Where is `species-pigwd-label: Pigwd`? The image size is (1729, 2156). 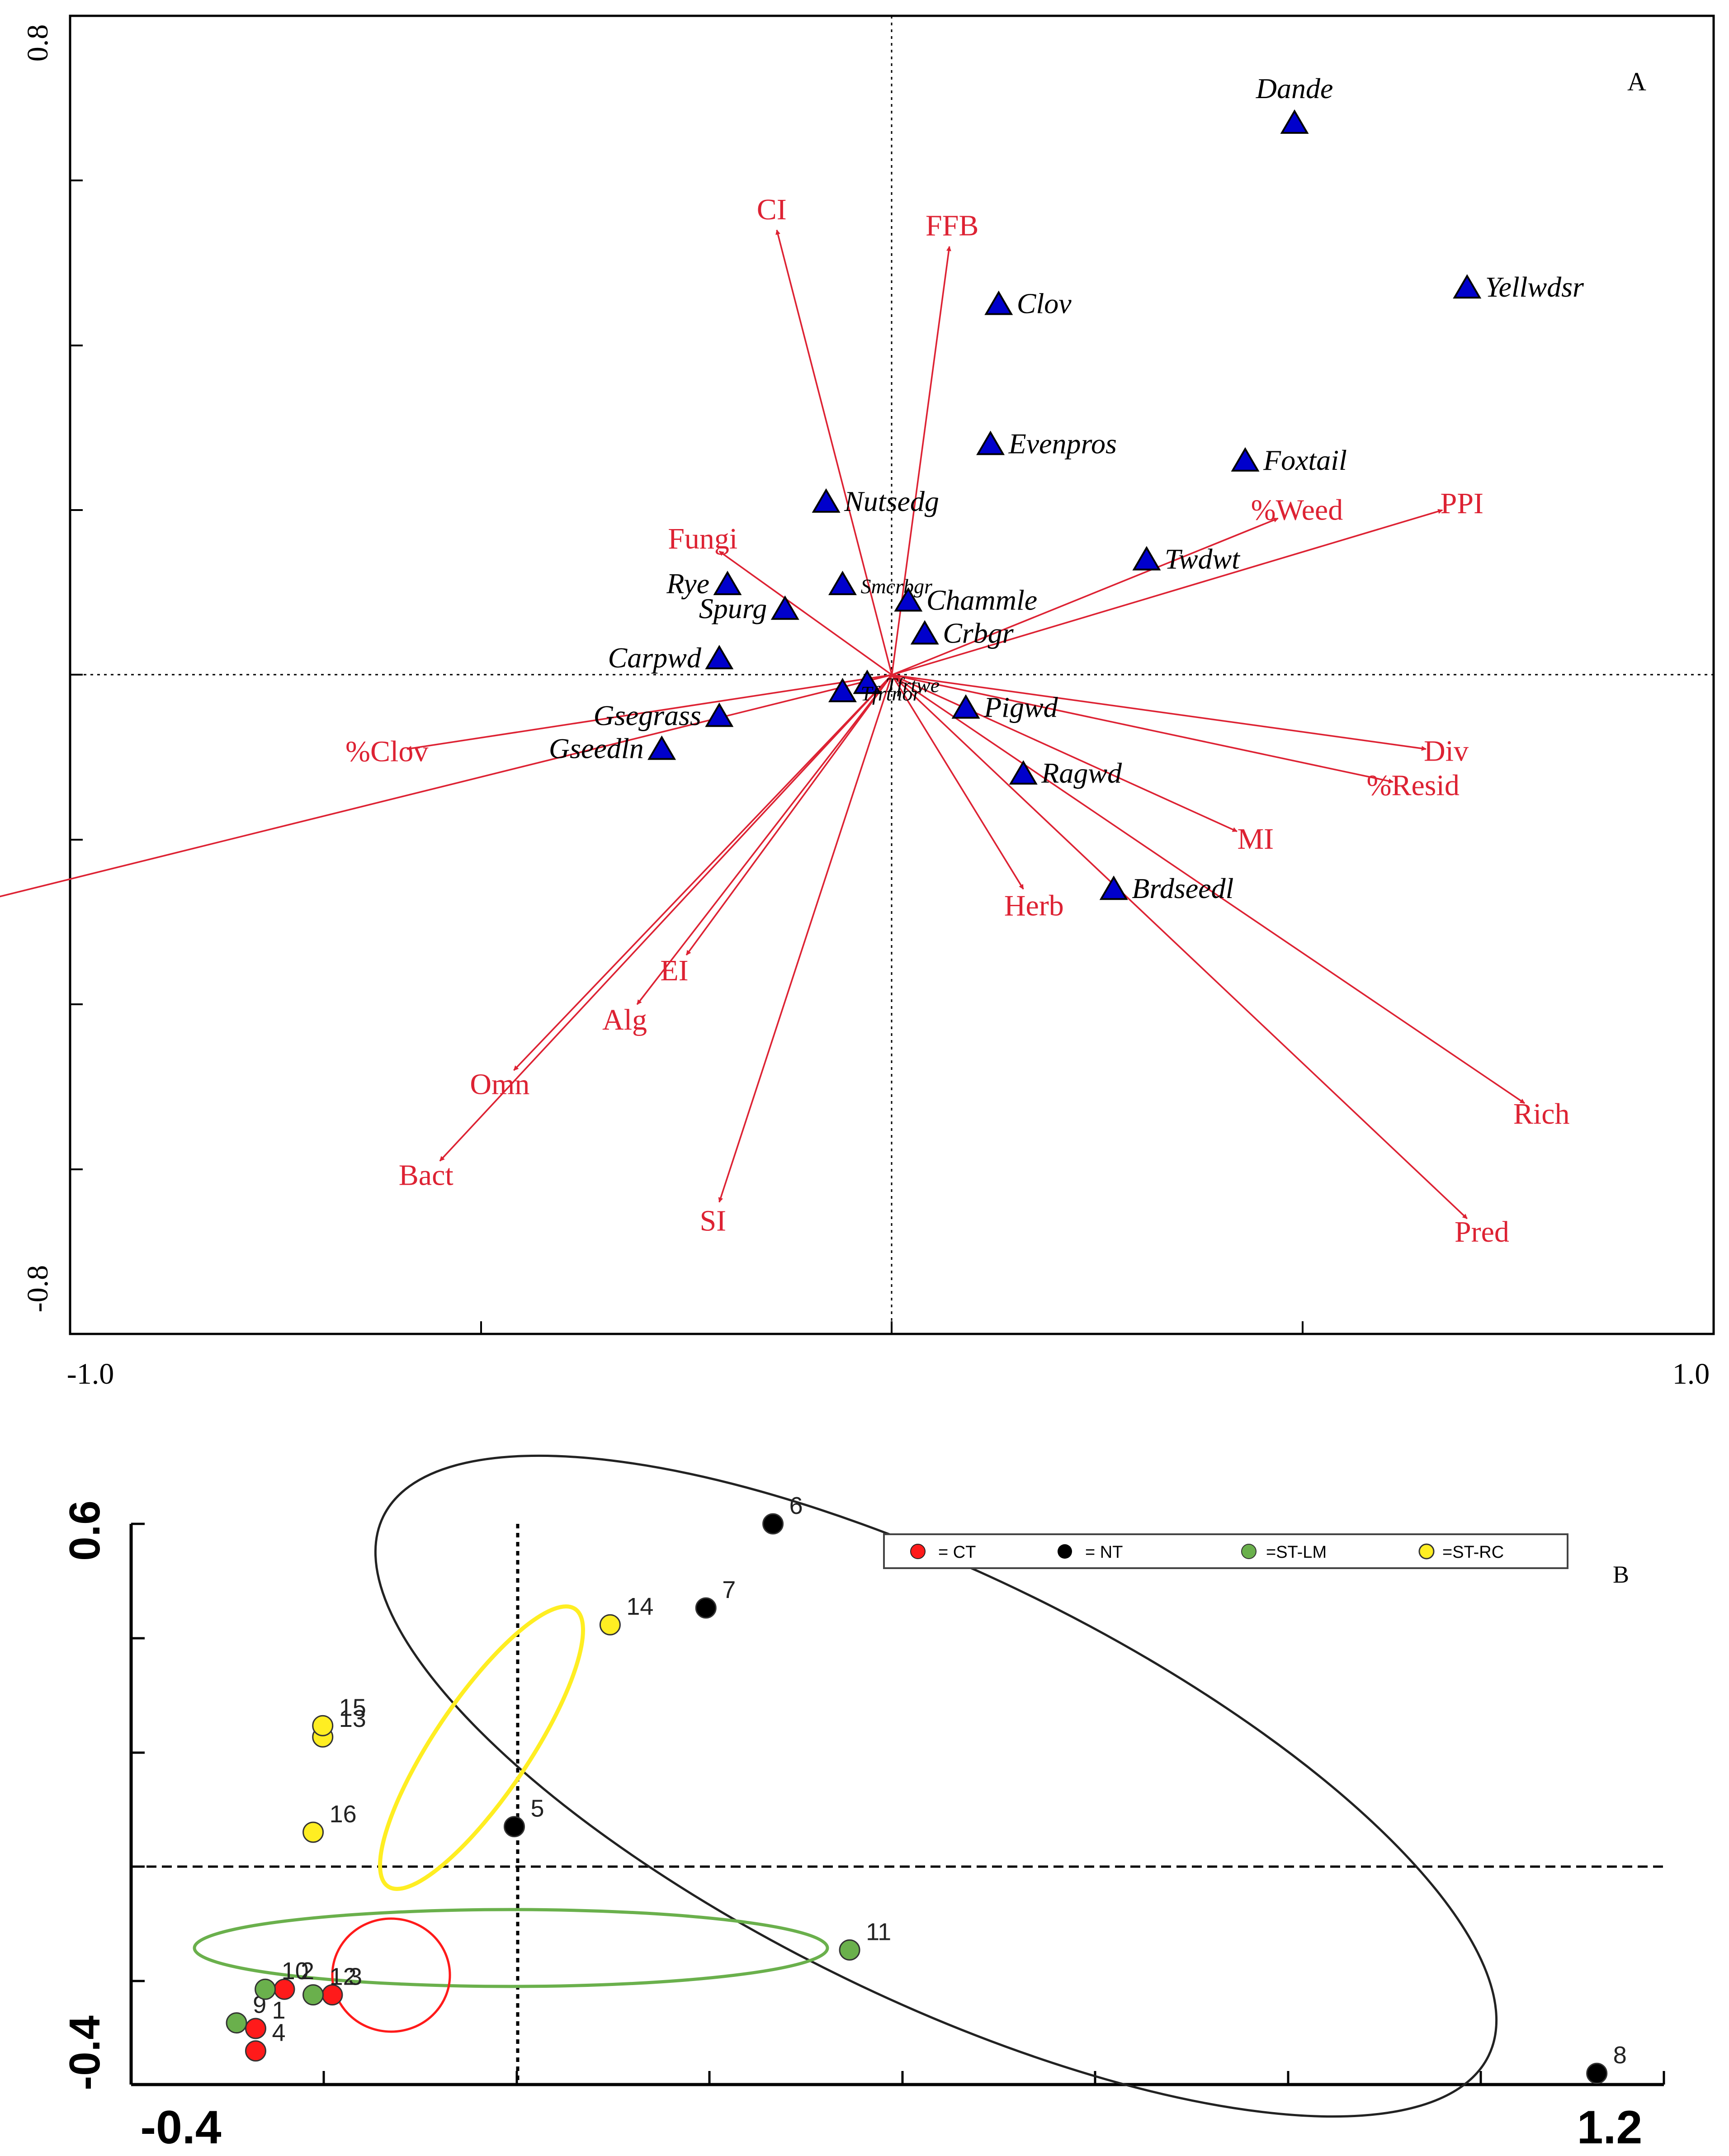 species-pigwd-label: Pigwd is located at coordinates (1020, 707).